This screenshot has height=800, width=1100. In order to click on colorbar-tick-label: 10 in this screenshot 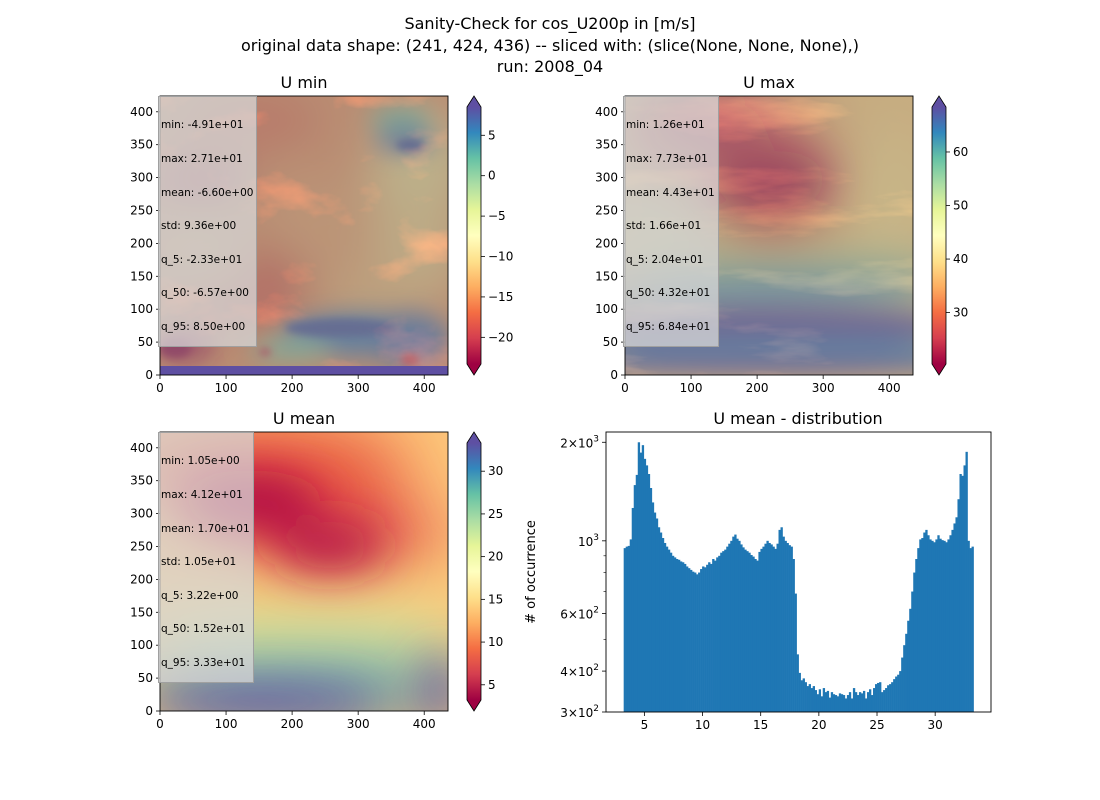, I will do `click(495, 642)`.